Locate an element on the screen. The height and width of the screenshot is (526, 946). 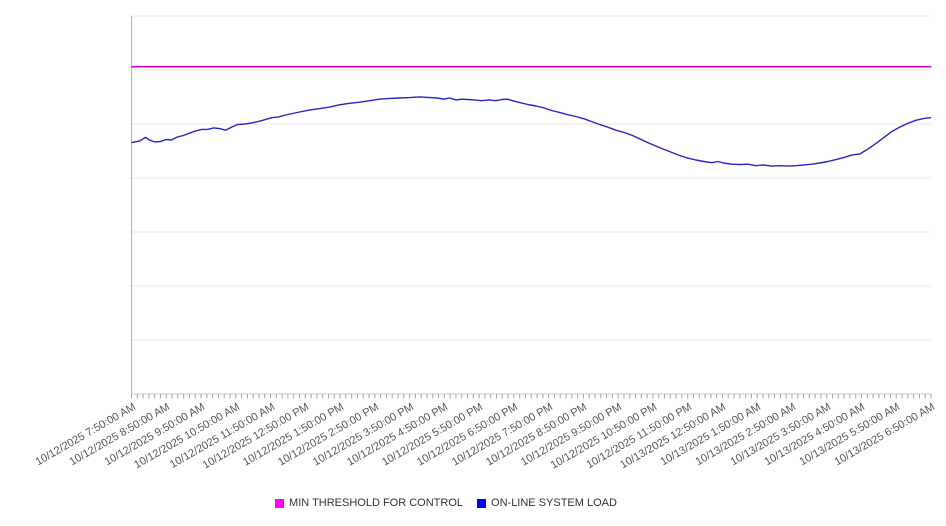
legend-swatch-blue-icon is located at coordinates (482, 503).